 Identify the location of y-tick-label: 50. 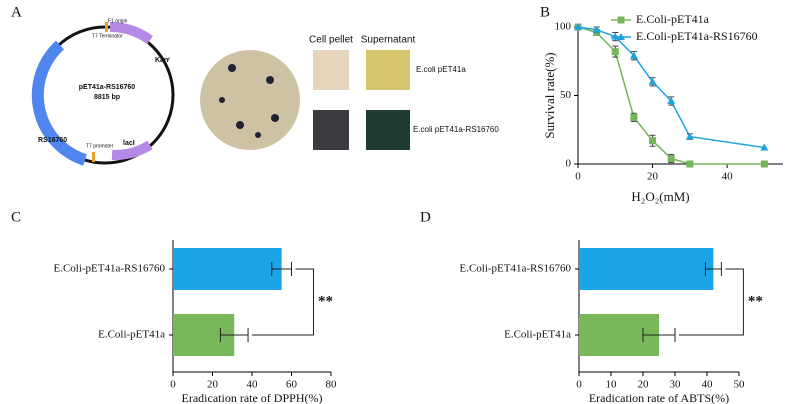
(566, 95).